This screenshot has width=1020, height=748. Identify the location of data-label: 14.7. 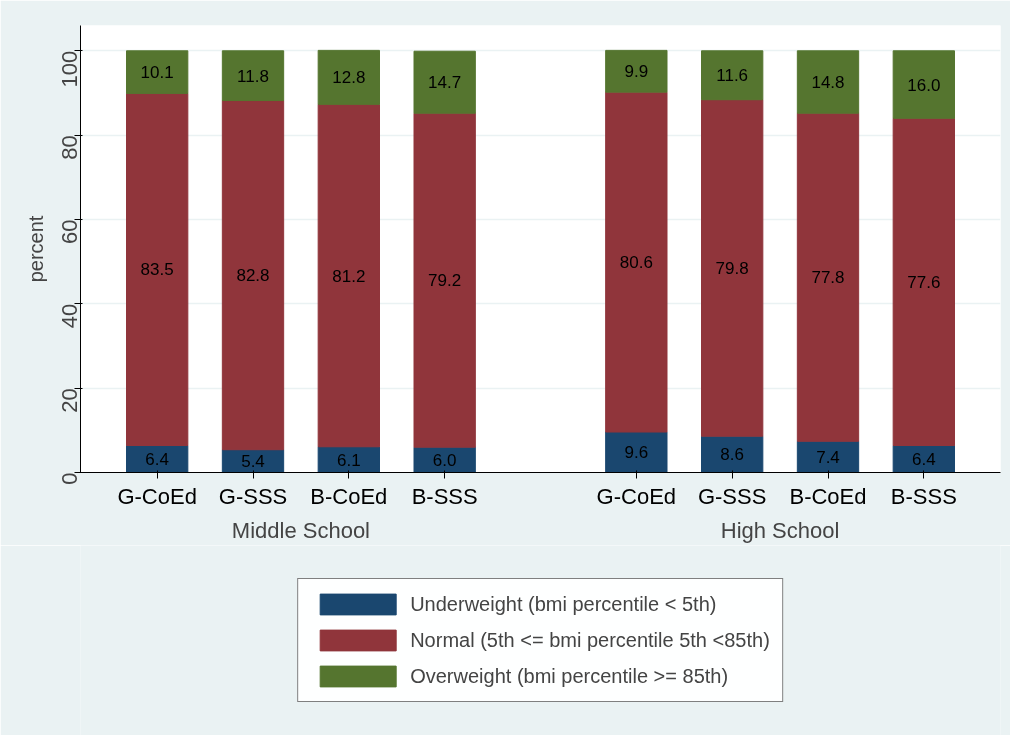
(445, 83).